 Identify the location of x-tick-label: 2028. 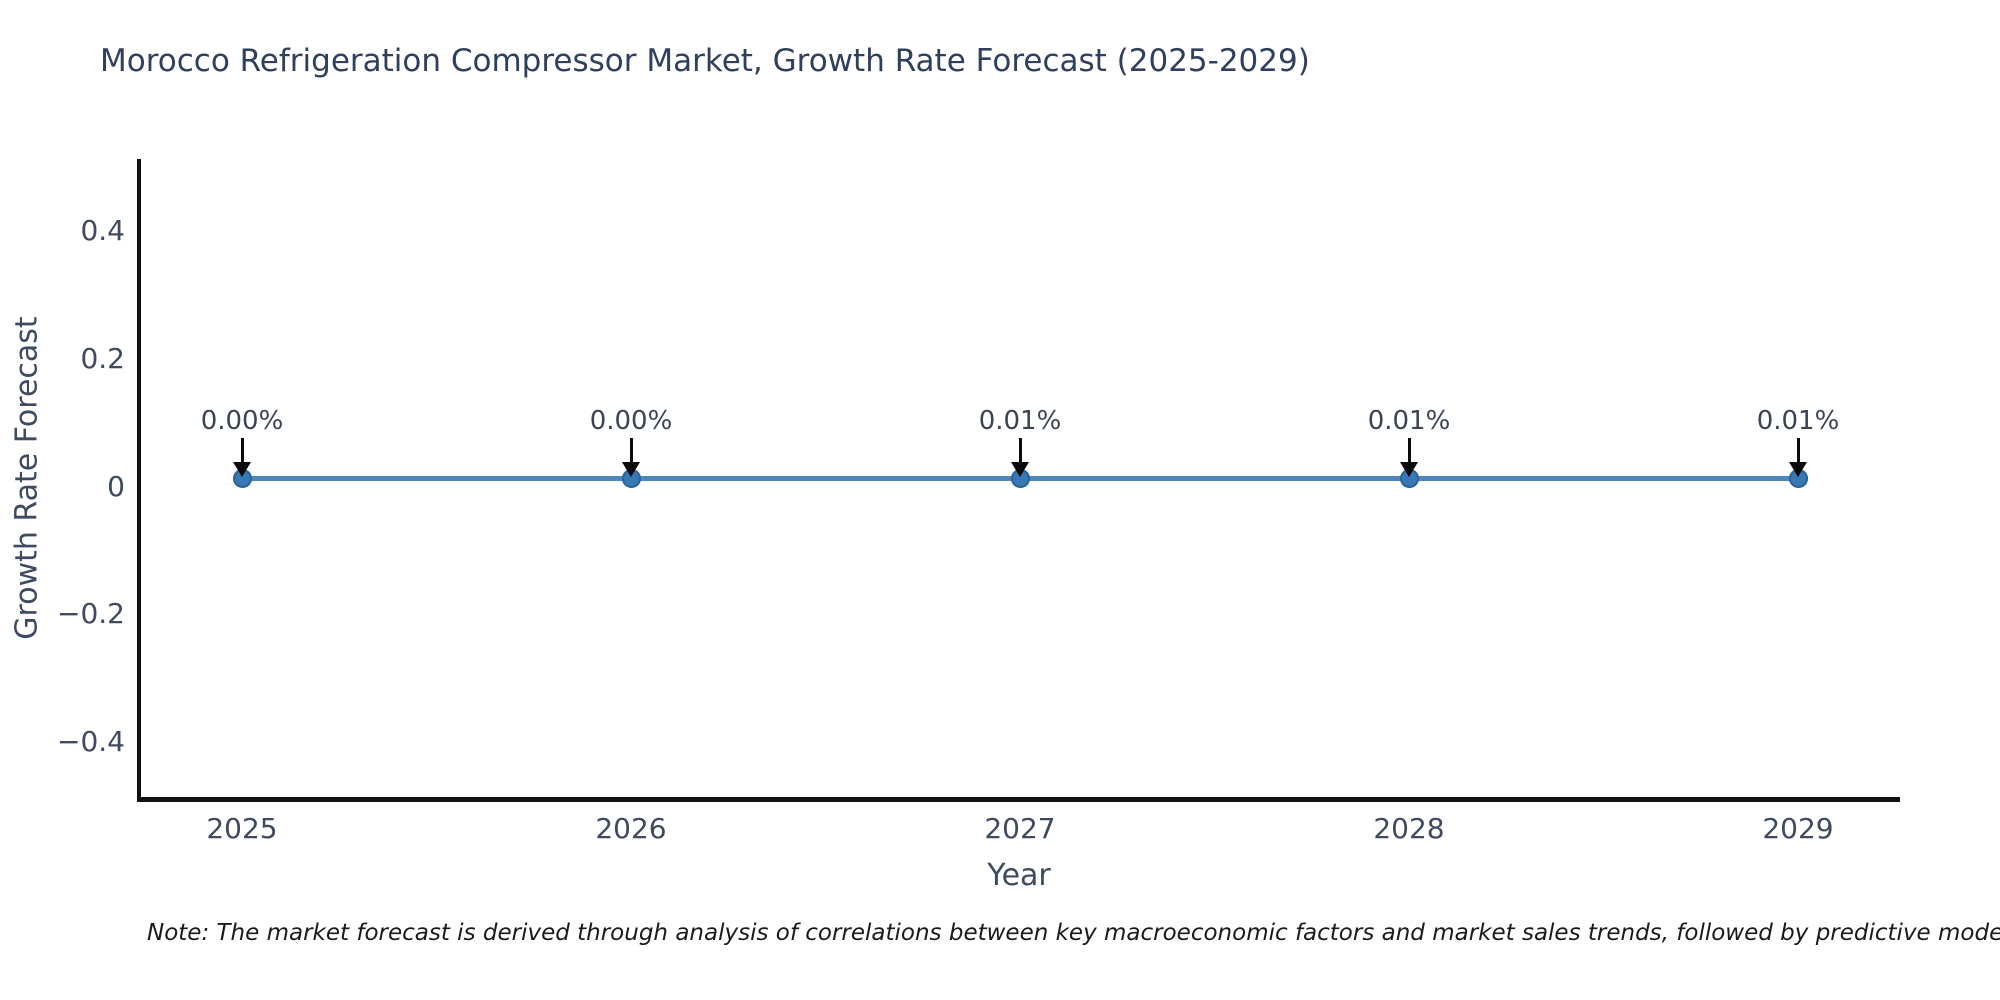
(1409, 828).